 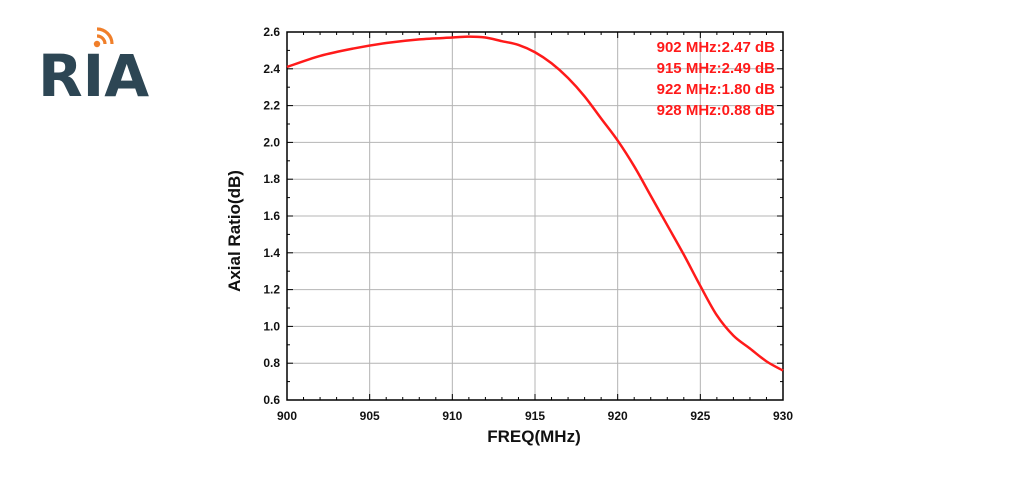 I want to click on y-tick-label: 2.0, so click(x=271, y=142).